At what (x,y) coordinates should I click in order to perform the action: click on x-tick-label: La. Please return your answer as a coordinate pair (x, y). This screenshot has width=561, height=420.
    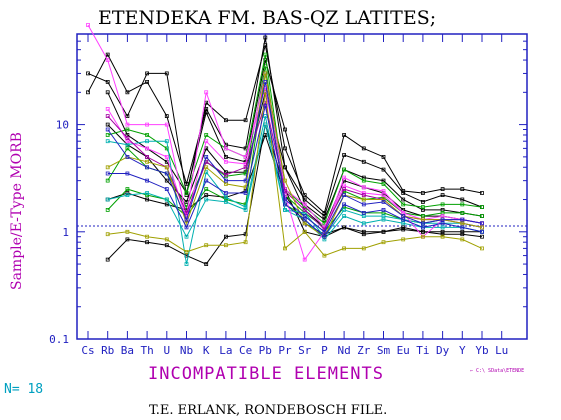
    Looking at the image, I should click on (225, 350).